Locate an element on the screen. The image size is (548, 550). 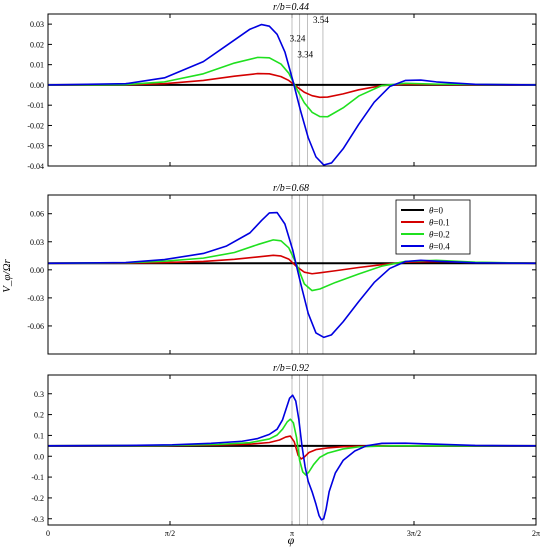
y-tick-label: -0.01 is located at coordinates (35, 105).